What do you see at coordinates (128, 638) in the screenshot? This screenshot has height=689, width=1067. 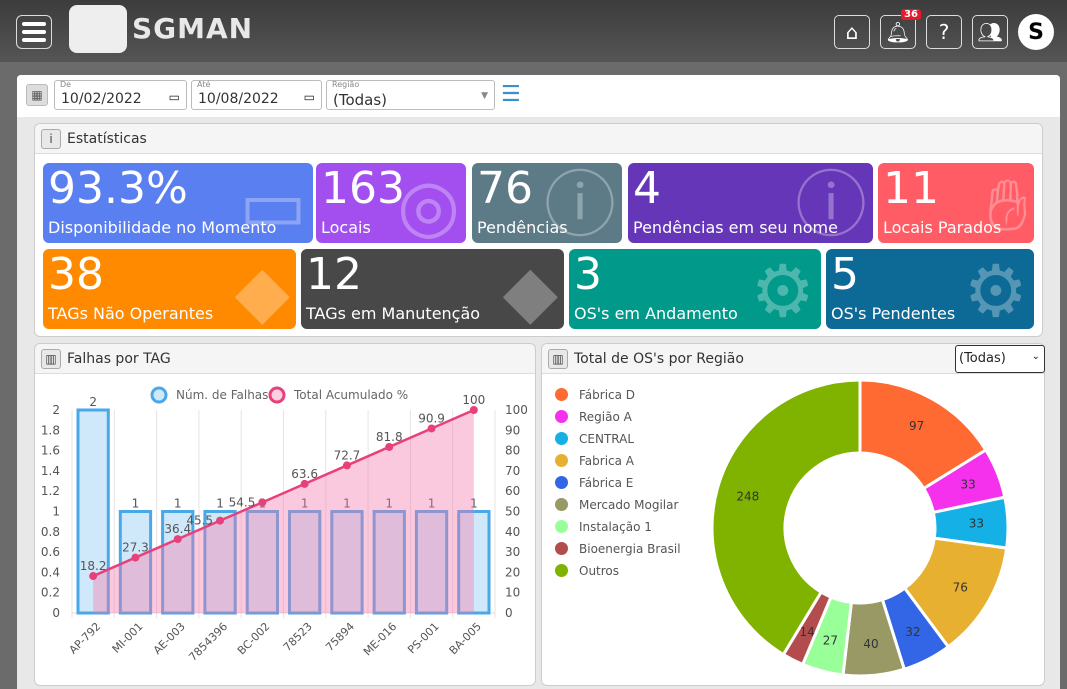 I see `x-tick: MI-001` at bounding box center [128, 638].